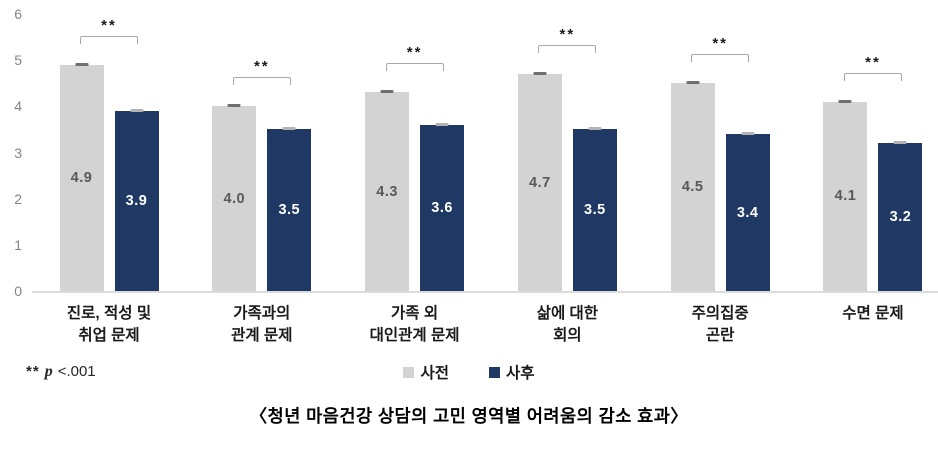  I want to click on bar-group: 4.0 3.5 ** 가족과의 관계 문제, so click(262, 179).